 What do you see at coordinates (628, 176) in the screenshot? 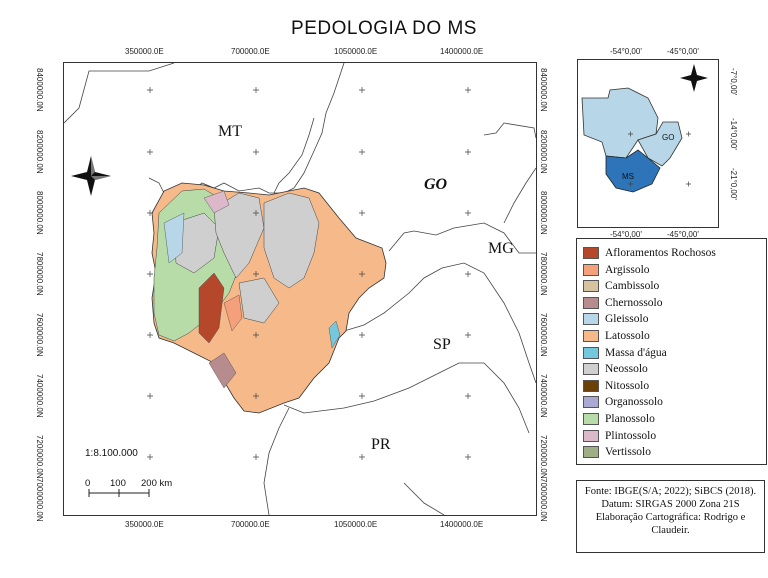
I see `inset-label-ms: MS` at bounding box center [628, 176].